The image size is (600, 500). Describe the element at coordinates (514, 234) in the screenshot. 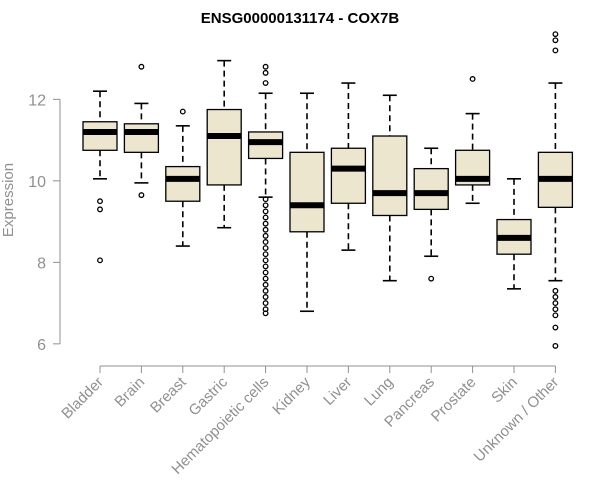

I see `box-skin` at that location.